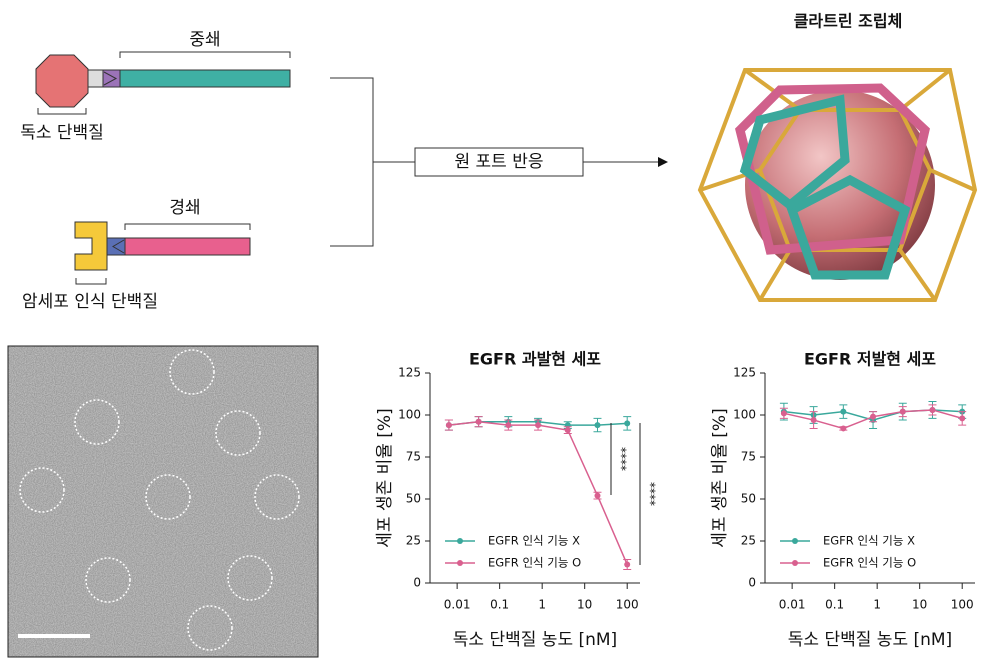  I want to click on light-chain-label: 경쇄, so click(184, 208).